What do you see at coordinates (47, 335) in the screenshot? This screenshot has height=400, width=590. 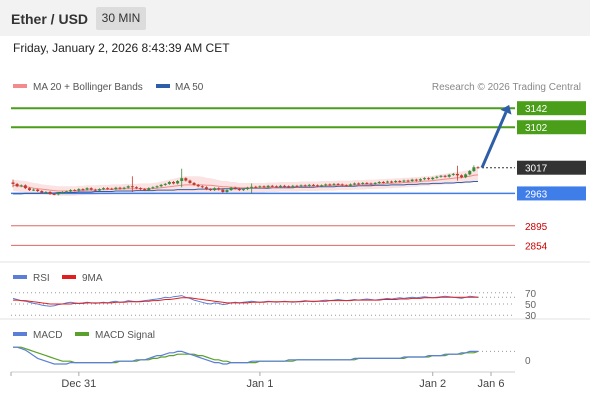 I see `macd-legend-label: MACD` at bounding box center [47, 335].